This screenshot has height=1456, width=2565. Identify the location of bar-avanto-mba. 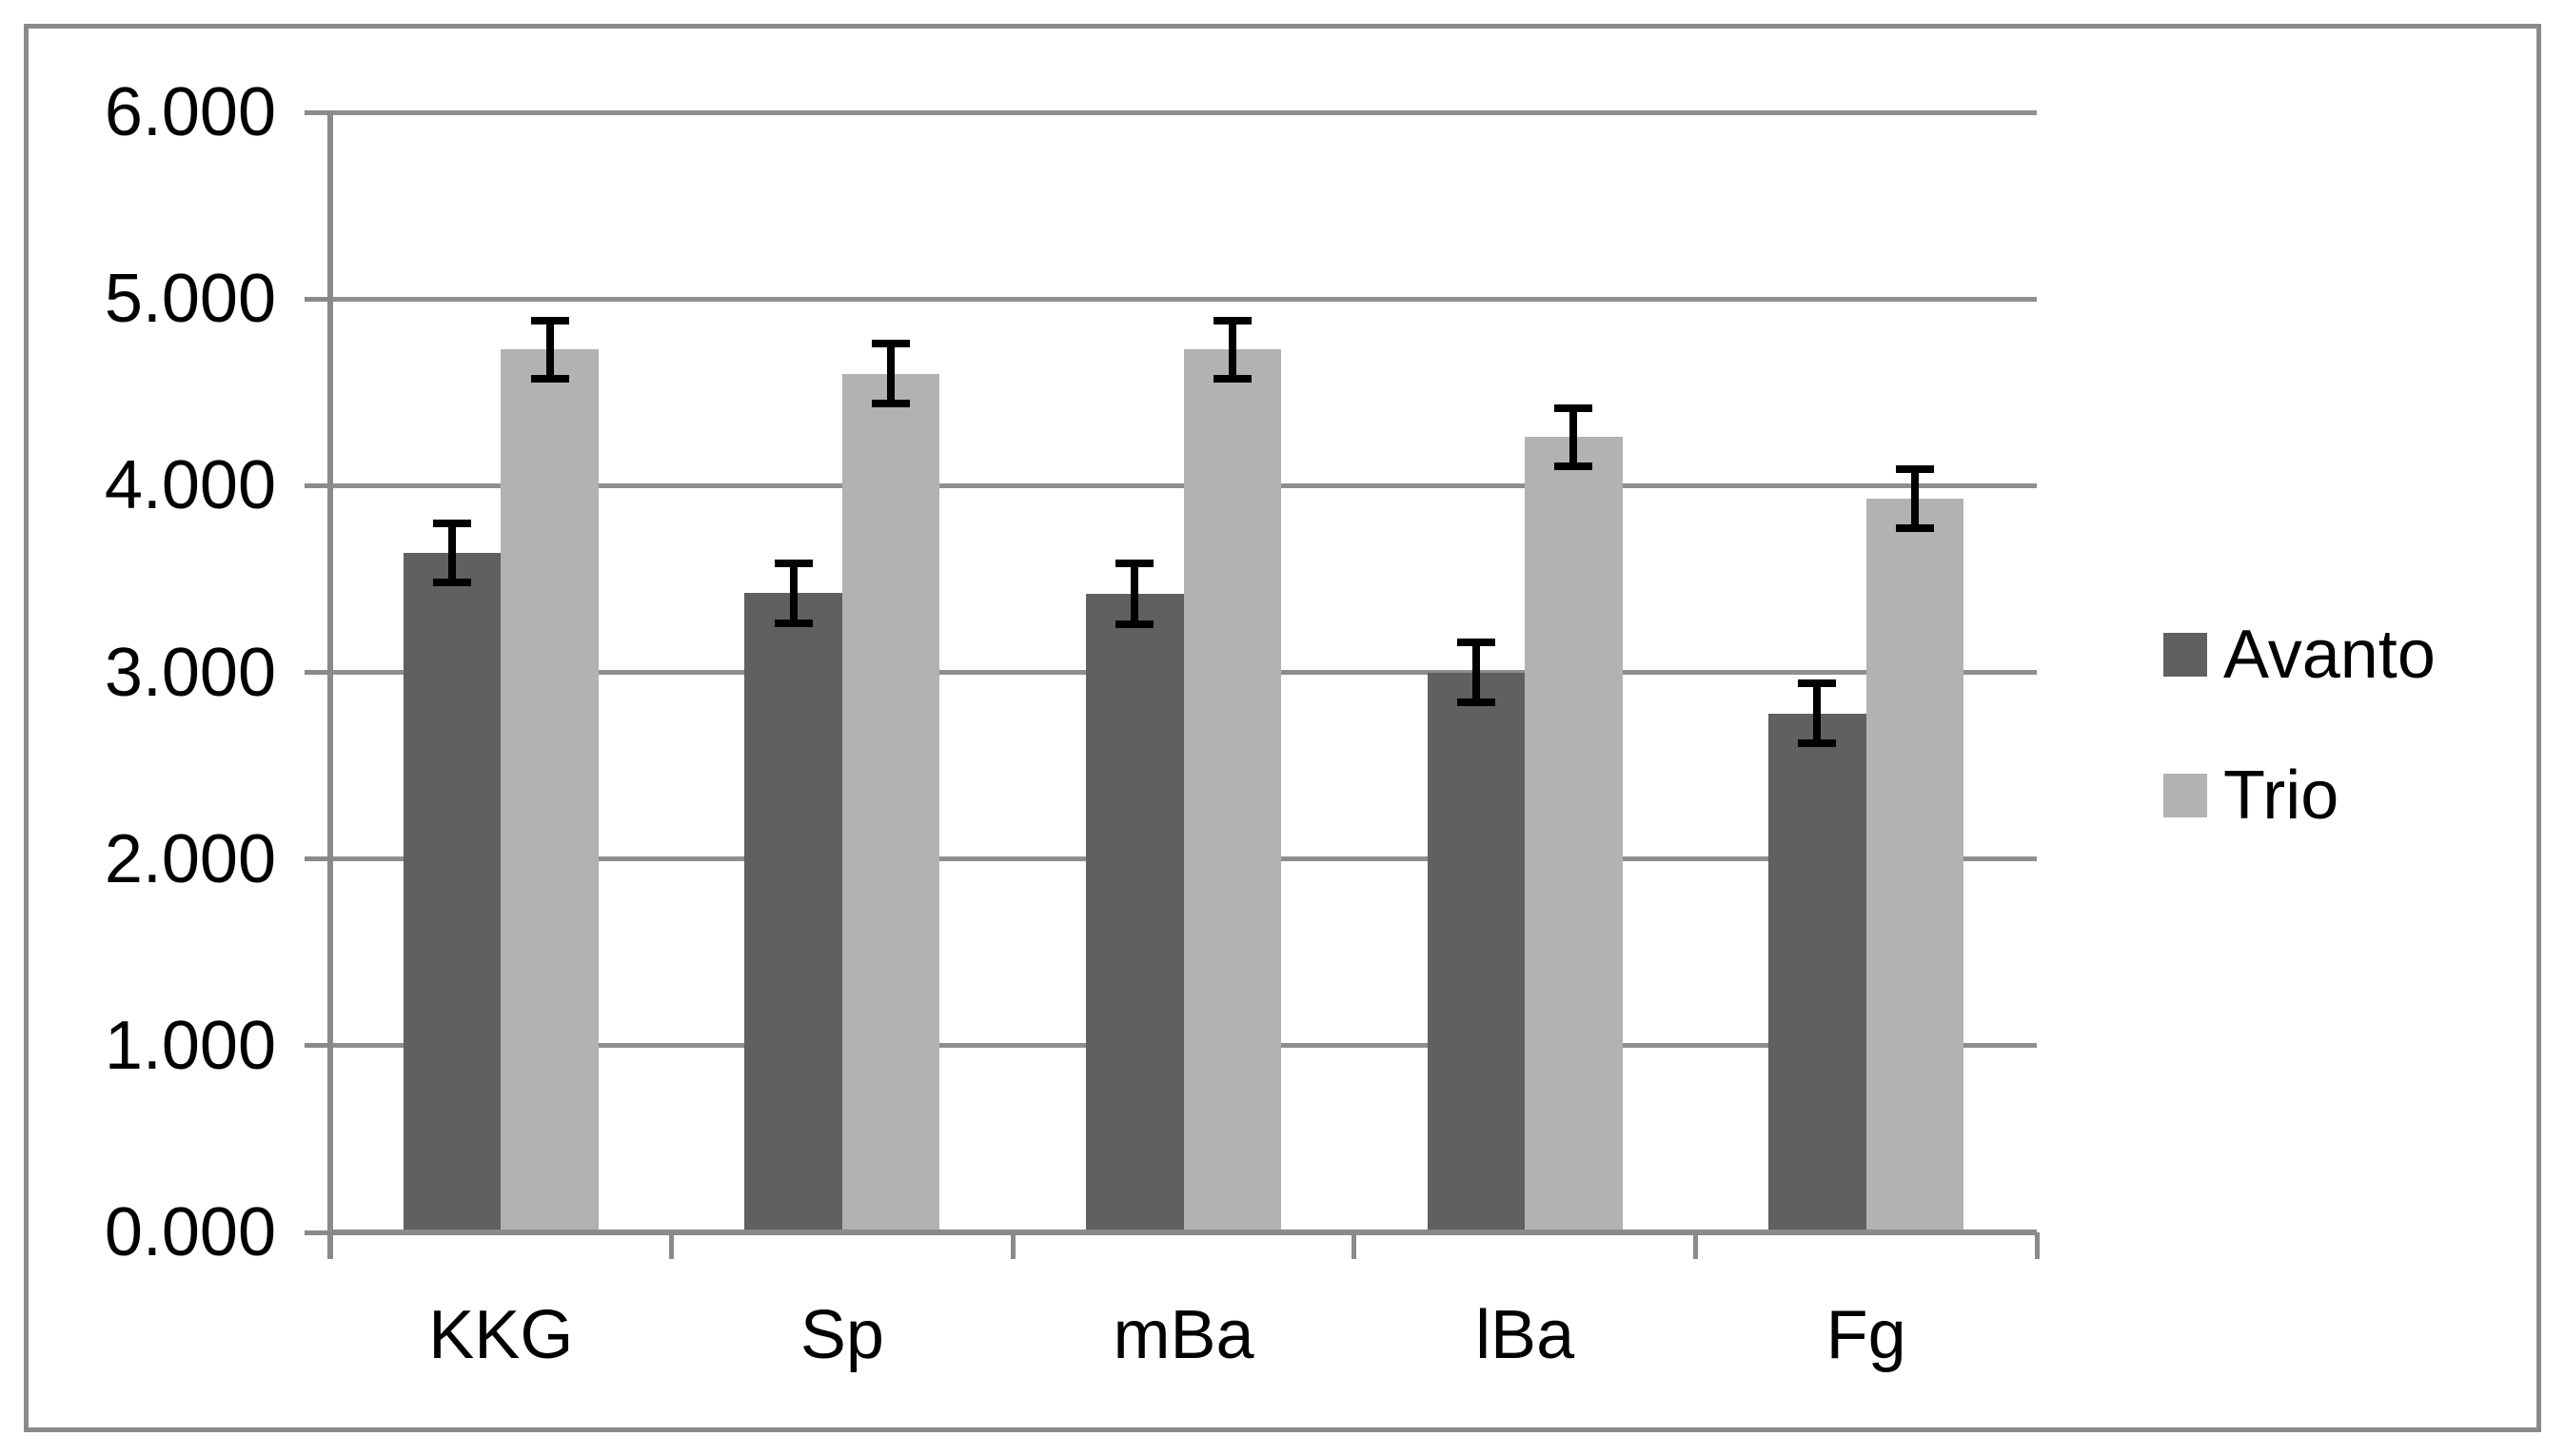
(1135, 913).